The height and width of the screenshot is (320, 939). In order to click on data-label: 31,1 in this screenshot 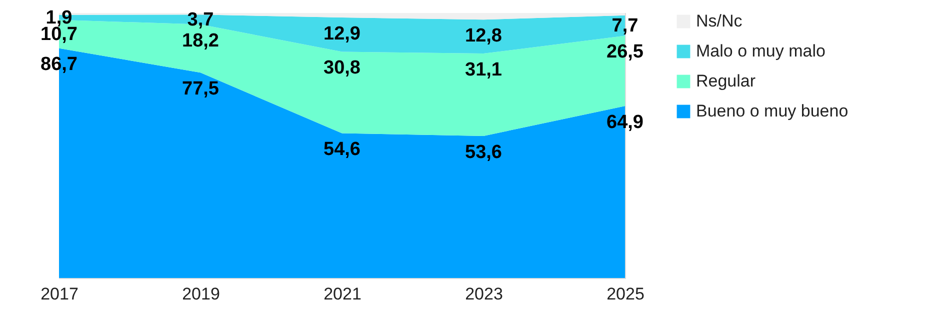, I will do `click(483, 69)`.